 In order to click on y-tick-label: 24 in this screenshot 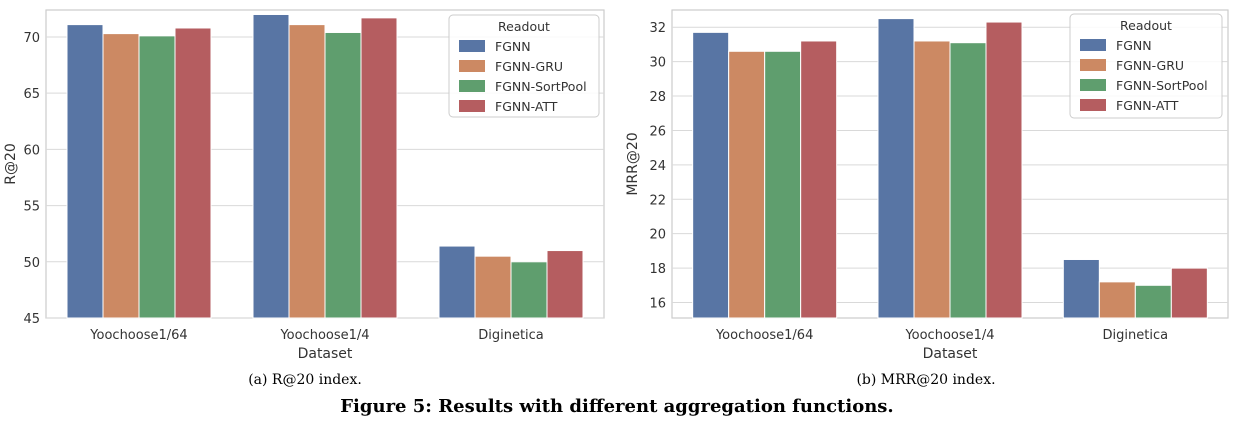, I will do `click(657, 166)`.